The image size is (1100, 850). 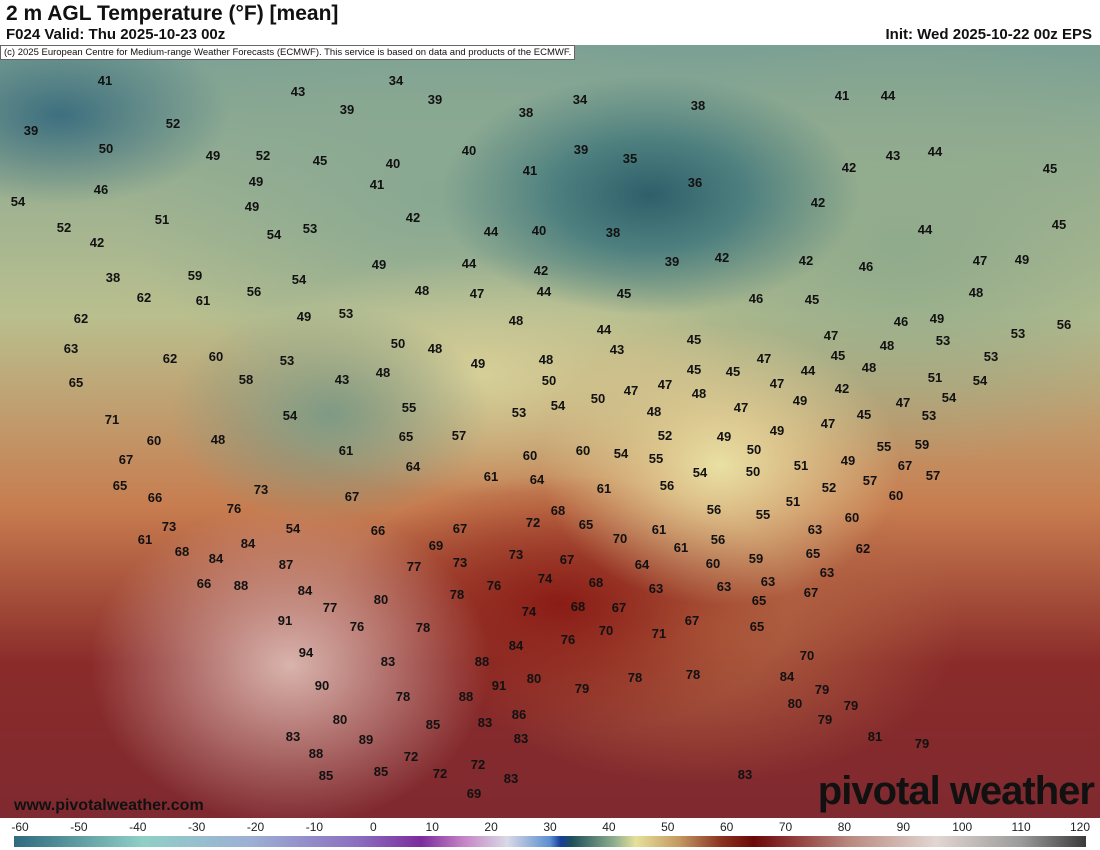 I want to click on temperature-label: 77, so click(x=414, y=566).